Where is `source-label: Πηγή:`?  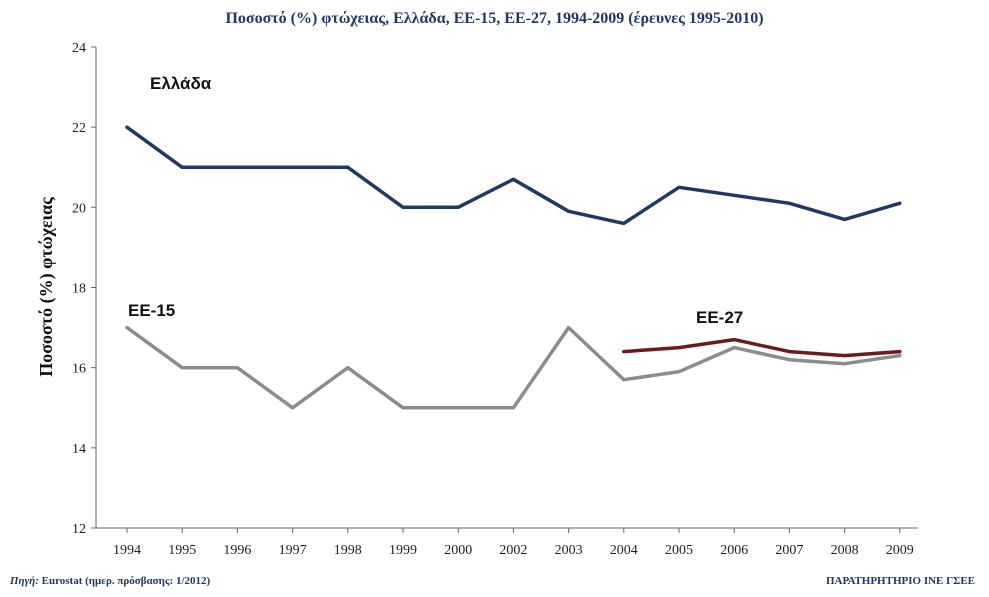 source-label: Πηγή: is located at coordinates (24, 581).